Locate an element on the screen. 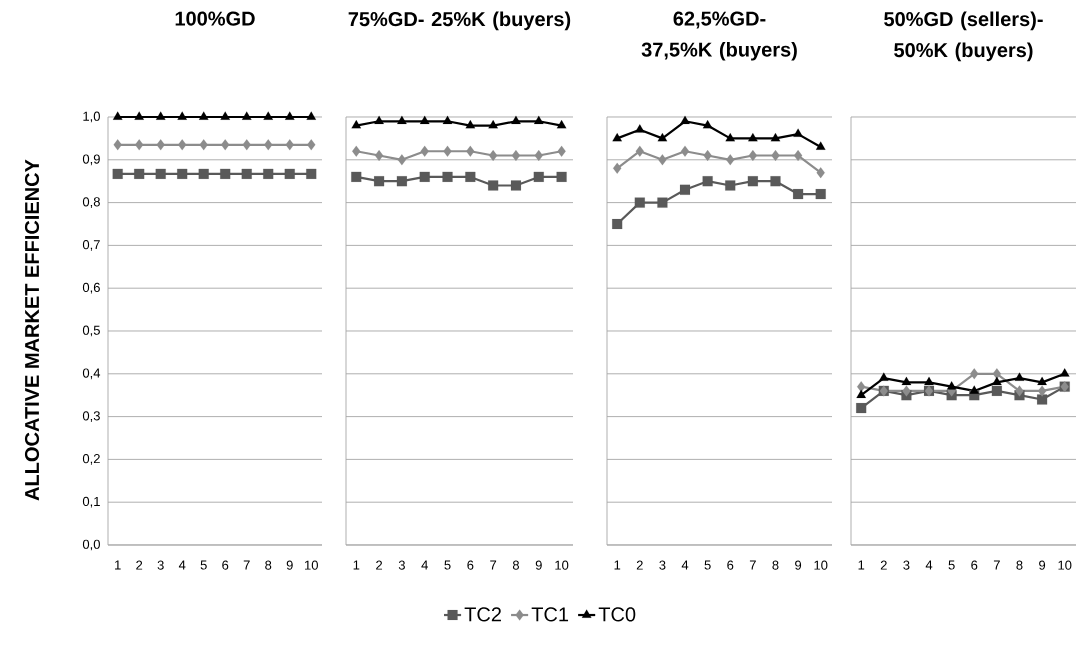  y-tick-label: 0,8 is located at coordinates (91, 202).